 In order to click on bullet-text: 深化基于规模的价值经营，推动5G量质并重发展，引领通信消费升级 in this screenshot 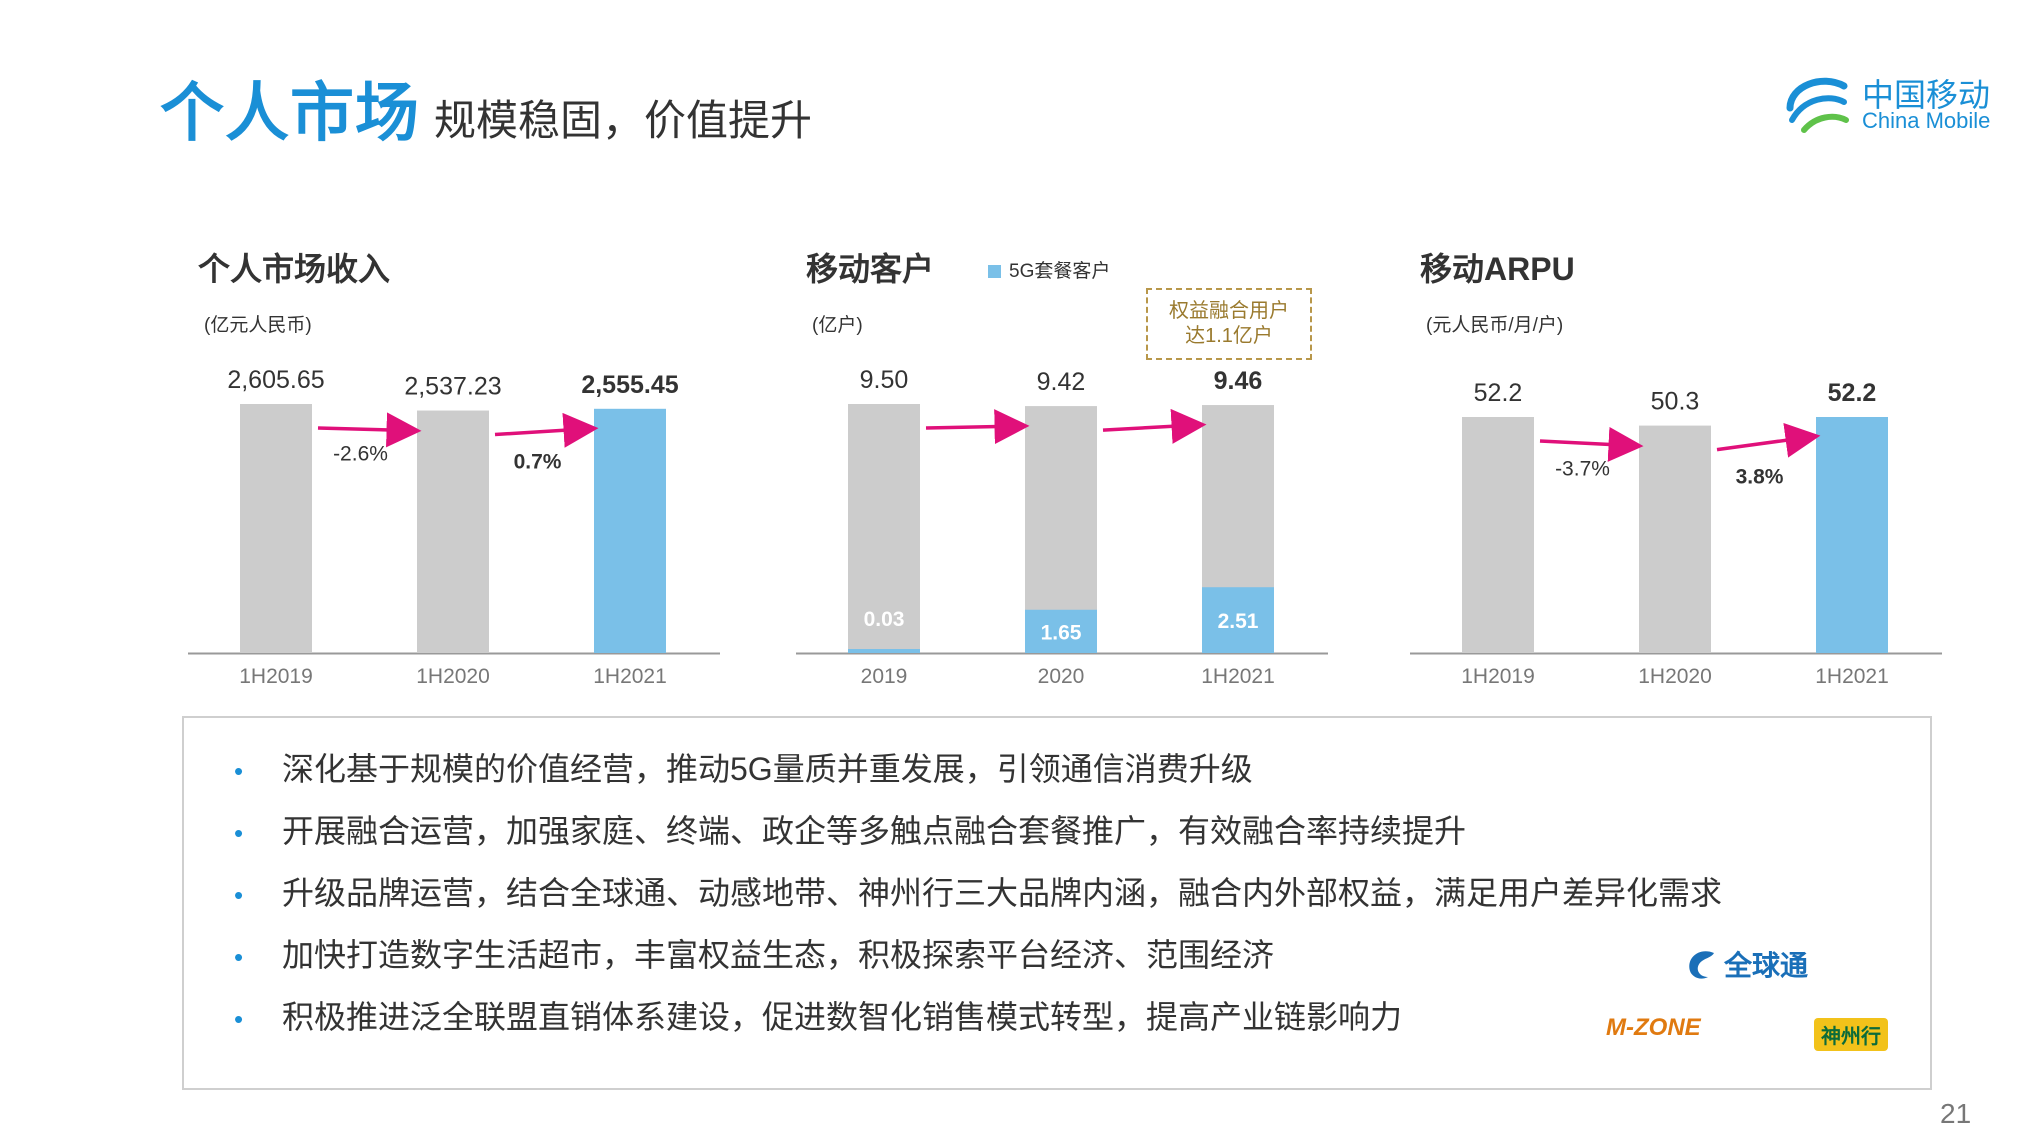, I will do `click(767, 769)`.